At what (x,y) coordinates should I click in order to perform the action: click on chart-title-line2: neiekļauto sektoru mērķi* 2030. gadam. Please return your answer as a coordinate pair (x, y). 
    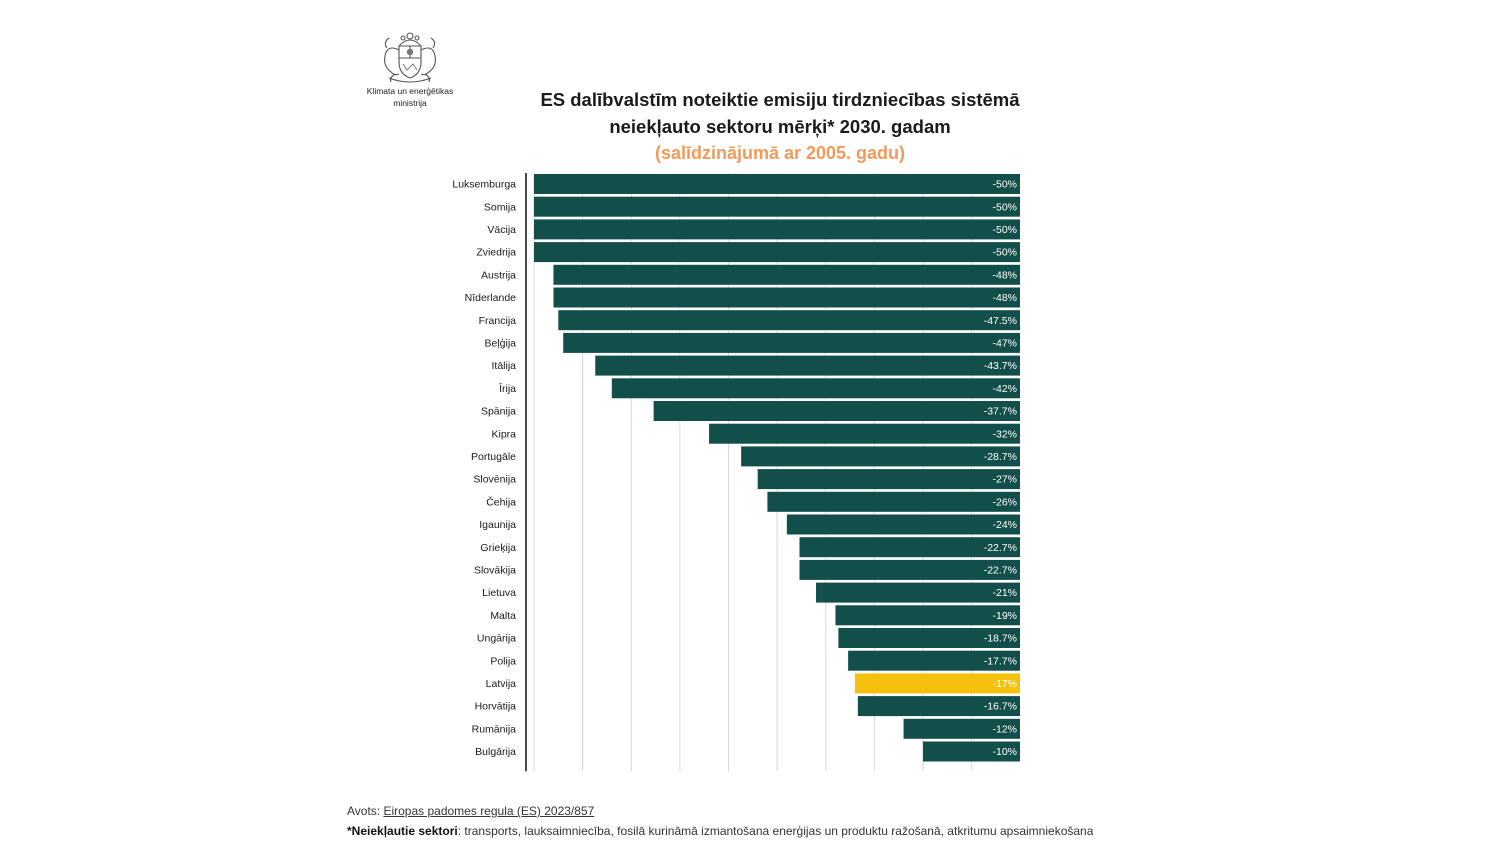
    Looking at the image, I should click on (780, 126).